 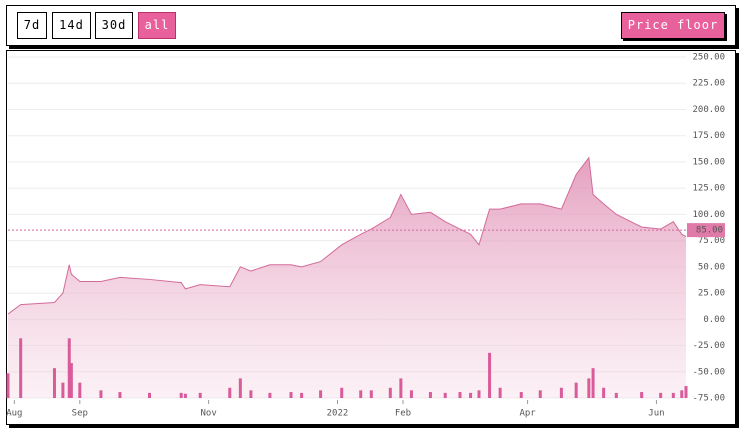 What do you see at coordinates (708, 189) in the screenshot?
I see `y-tick-label: 125.00` at bounding box center [708, 189].